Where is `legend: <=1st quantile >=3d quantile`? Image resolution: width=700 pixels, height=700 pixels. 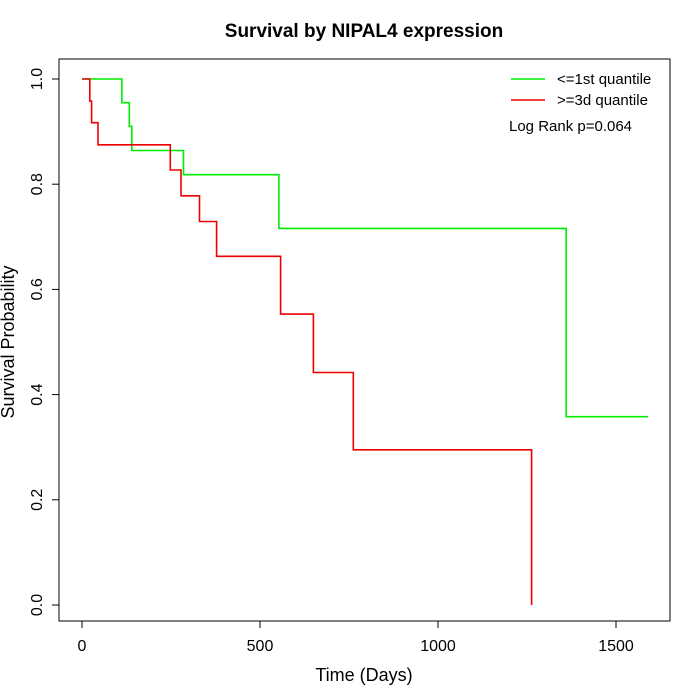
legend: <=1st quantile >=3d quantile is located at coordinates (581, 90).